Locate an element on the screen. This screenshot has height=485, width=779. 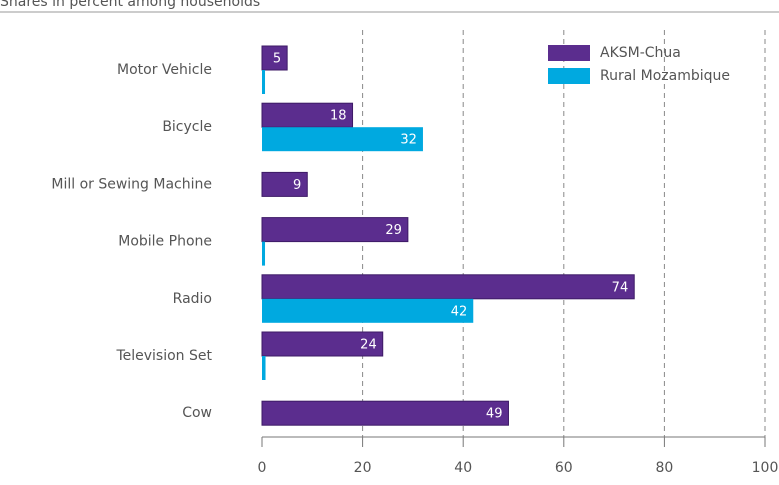
x-tick-label: 40 is located at coordinates (463, 468).